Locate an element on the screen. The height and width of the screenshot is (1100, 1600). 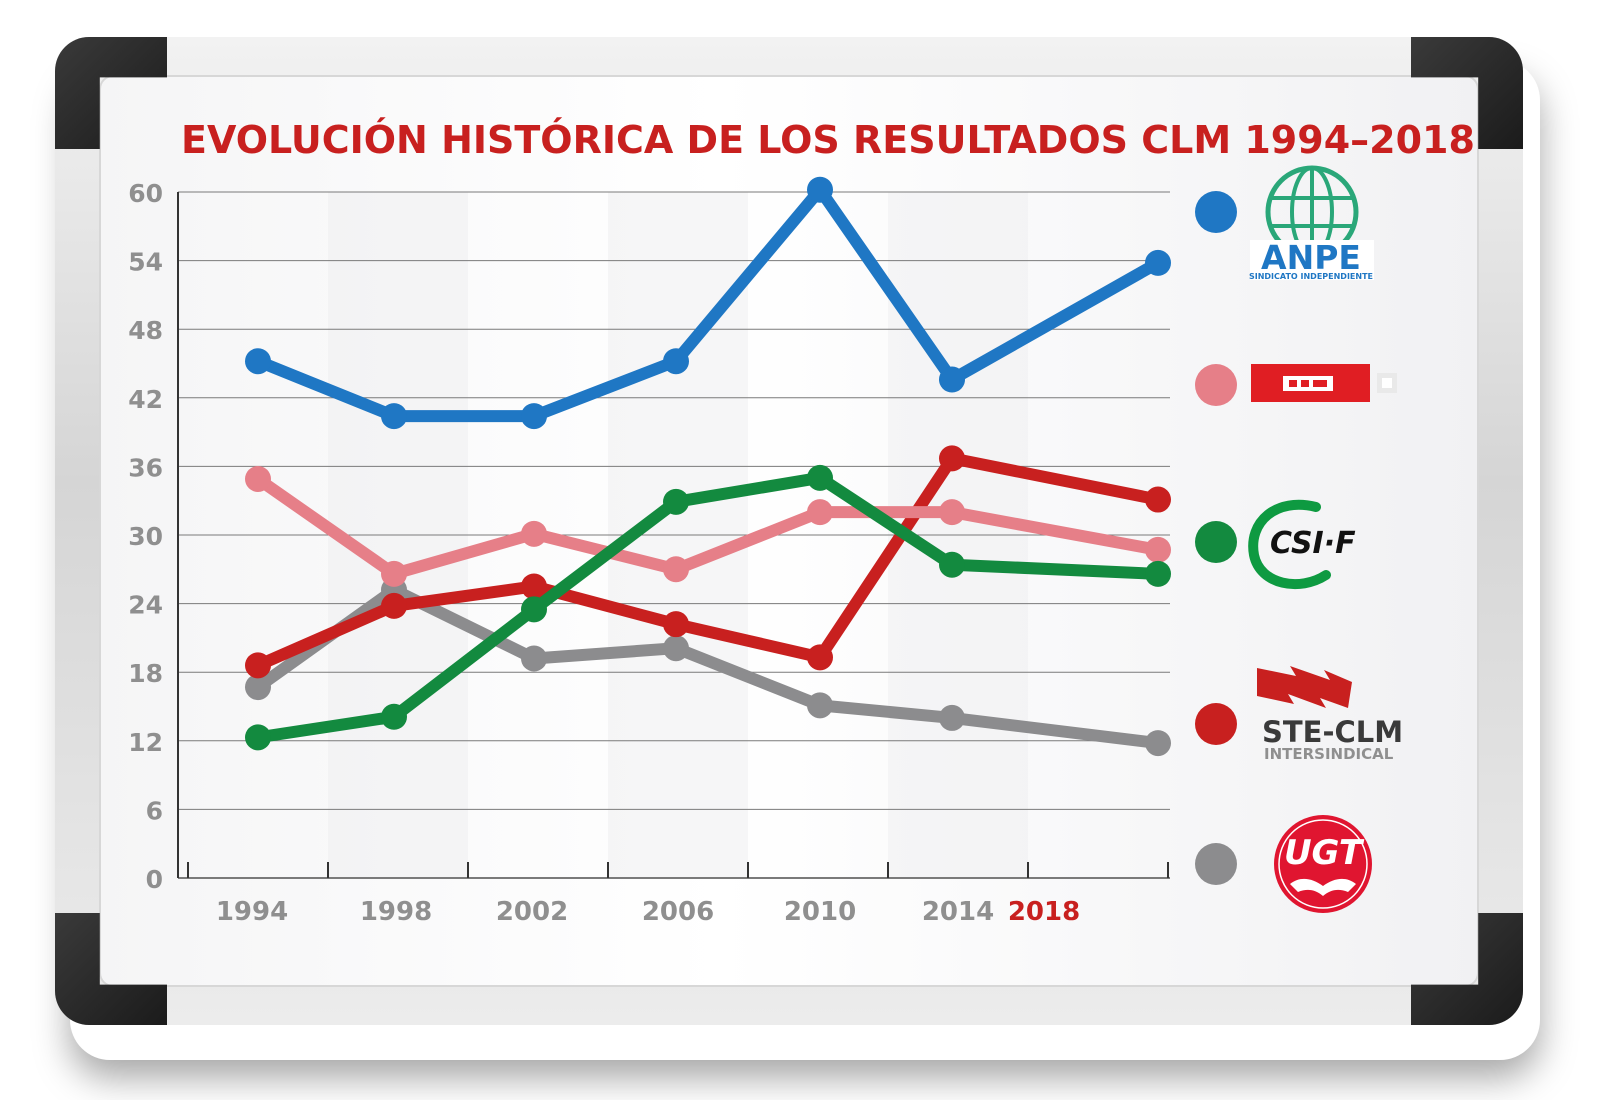
ugt-logo: UGT is located at coordinates (1323, 864).